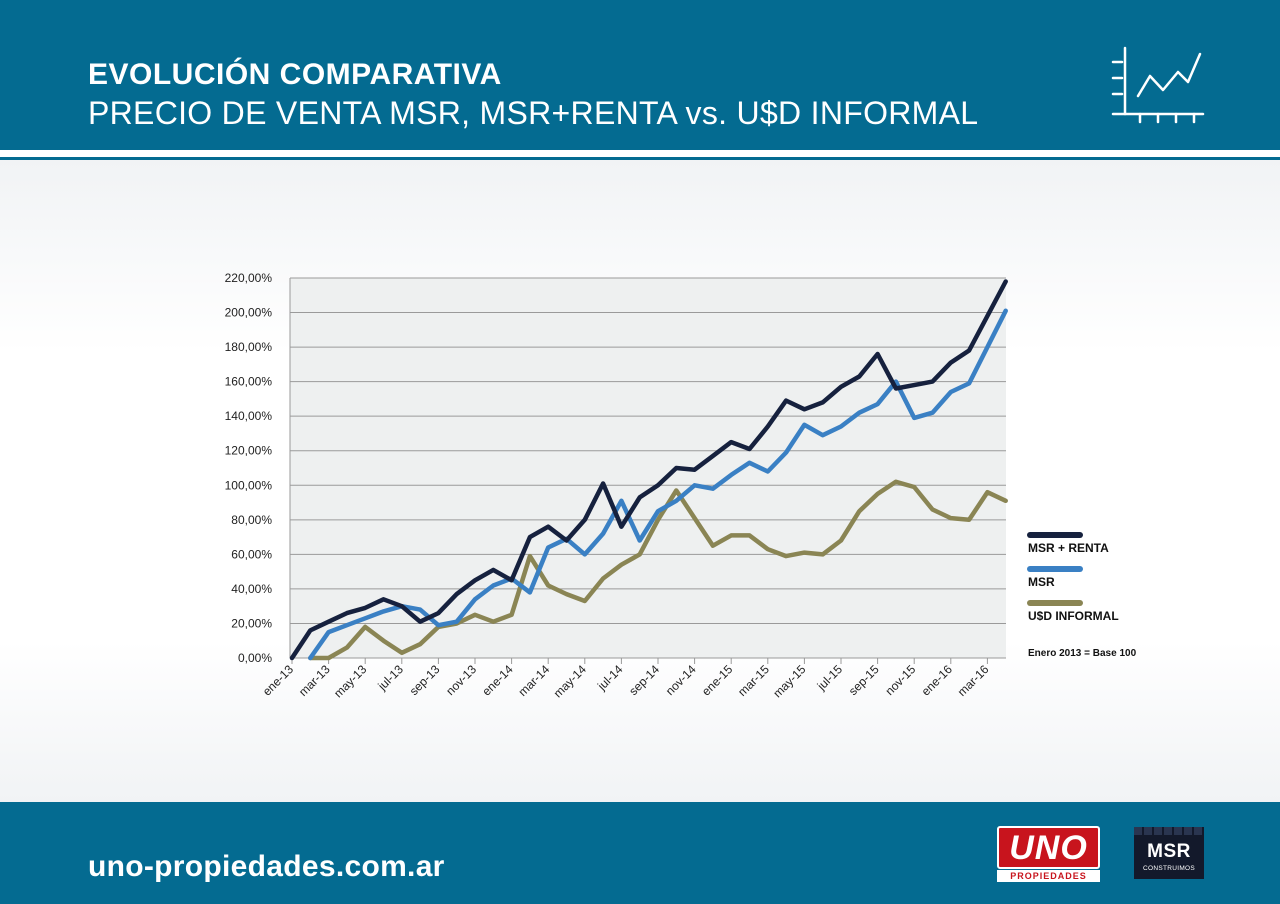 The height and width of the screenshot is (904, 1280). I want to click on msr-logo-sub: CONSTRUIMOS, so click(1169, 868).